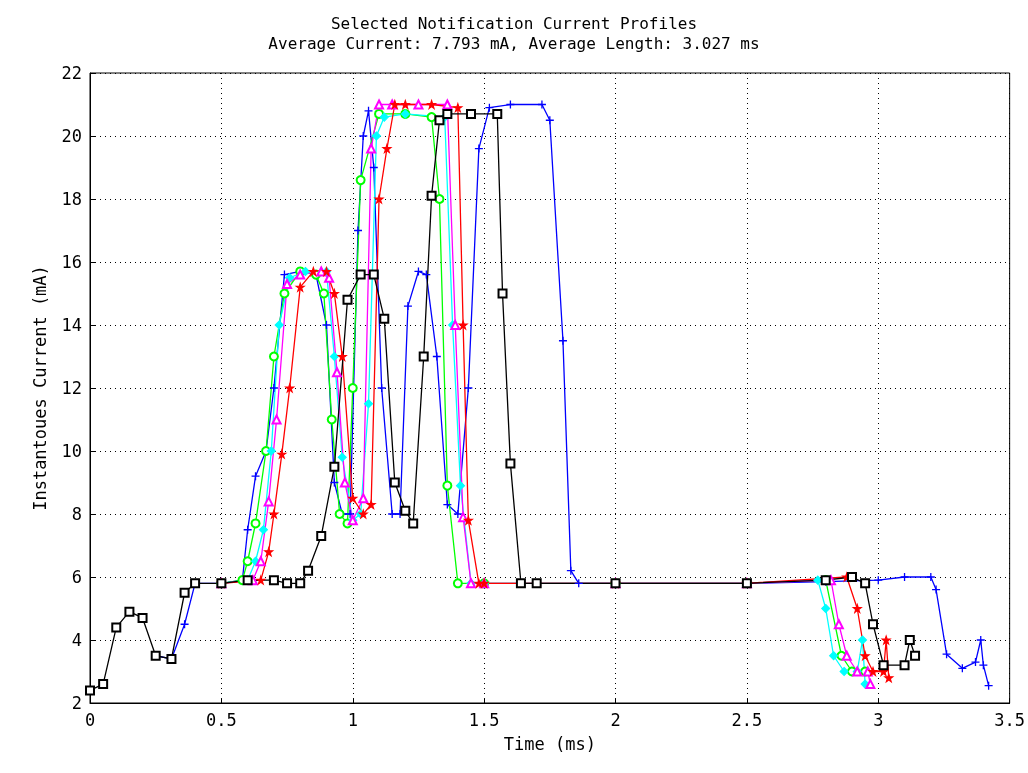 The width and height of the screenshot is (1028, 773). I want to click on x-tick-label: 0.5, so click(221, 719).